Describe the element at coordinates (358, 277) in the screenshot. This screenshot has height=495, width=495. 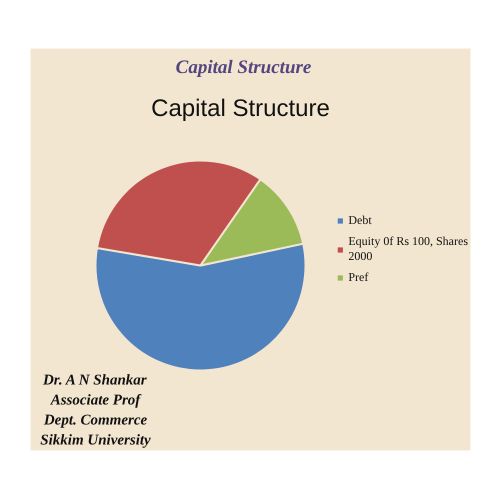
I see `legend-label: Pref` at that location.